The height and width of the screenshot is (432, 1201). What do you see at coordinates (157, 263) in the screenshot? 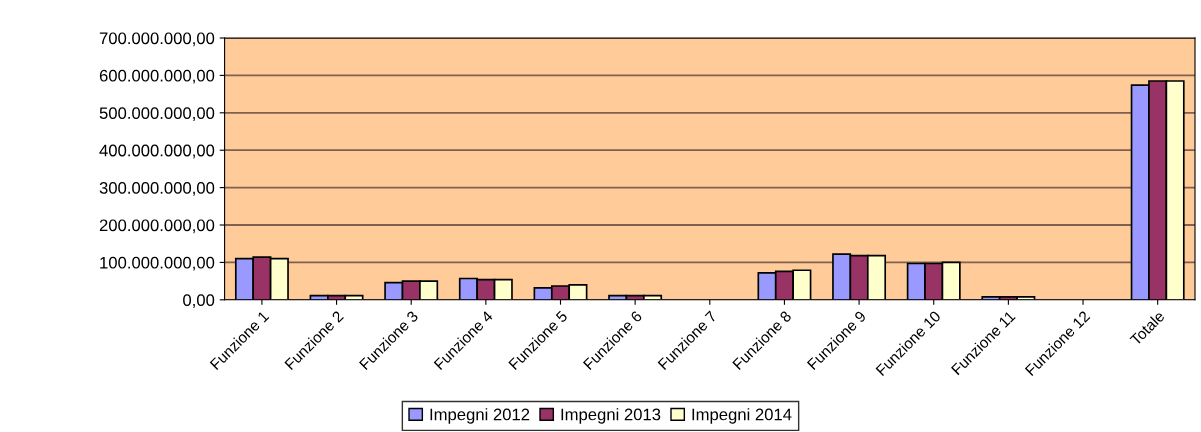
I see `y-tick-label: 100.000.000,00` at bounding box center [157, 263].